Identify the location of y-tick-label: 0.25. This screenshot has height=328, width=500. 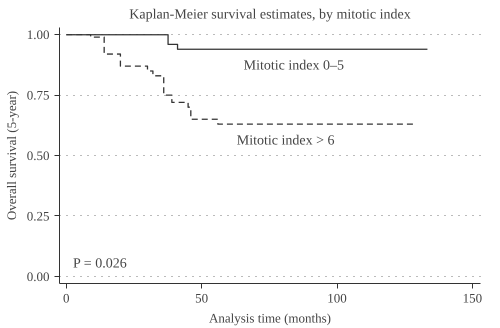
(38, 216).